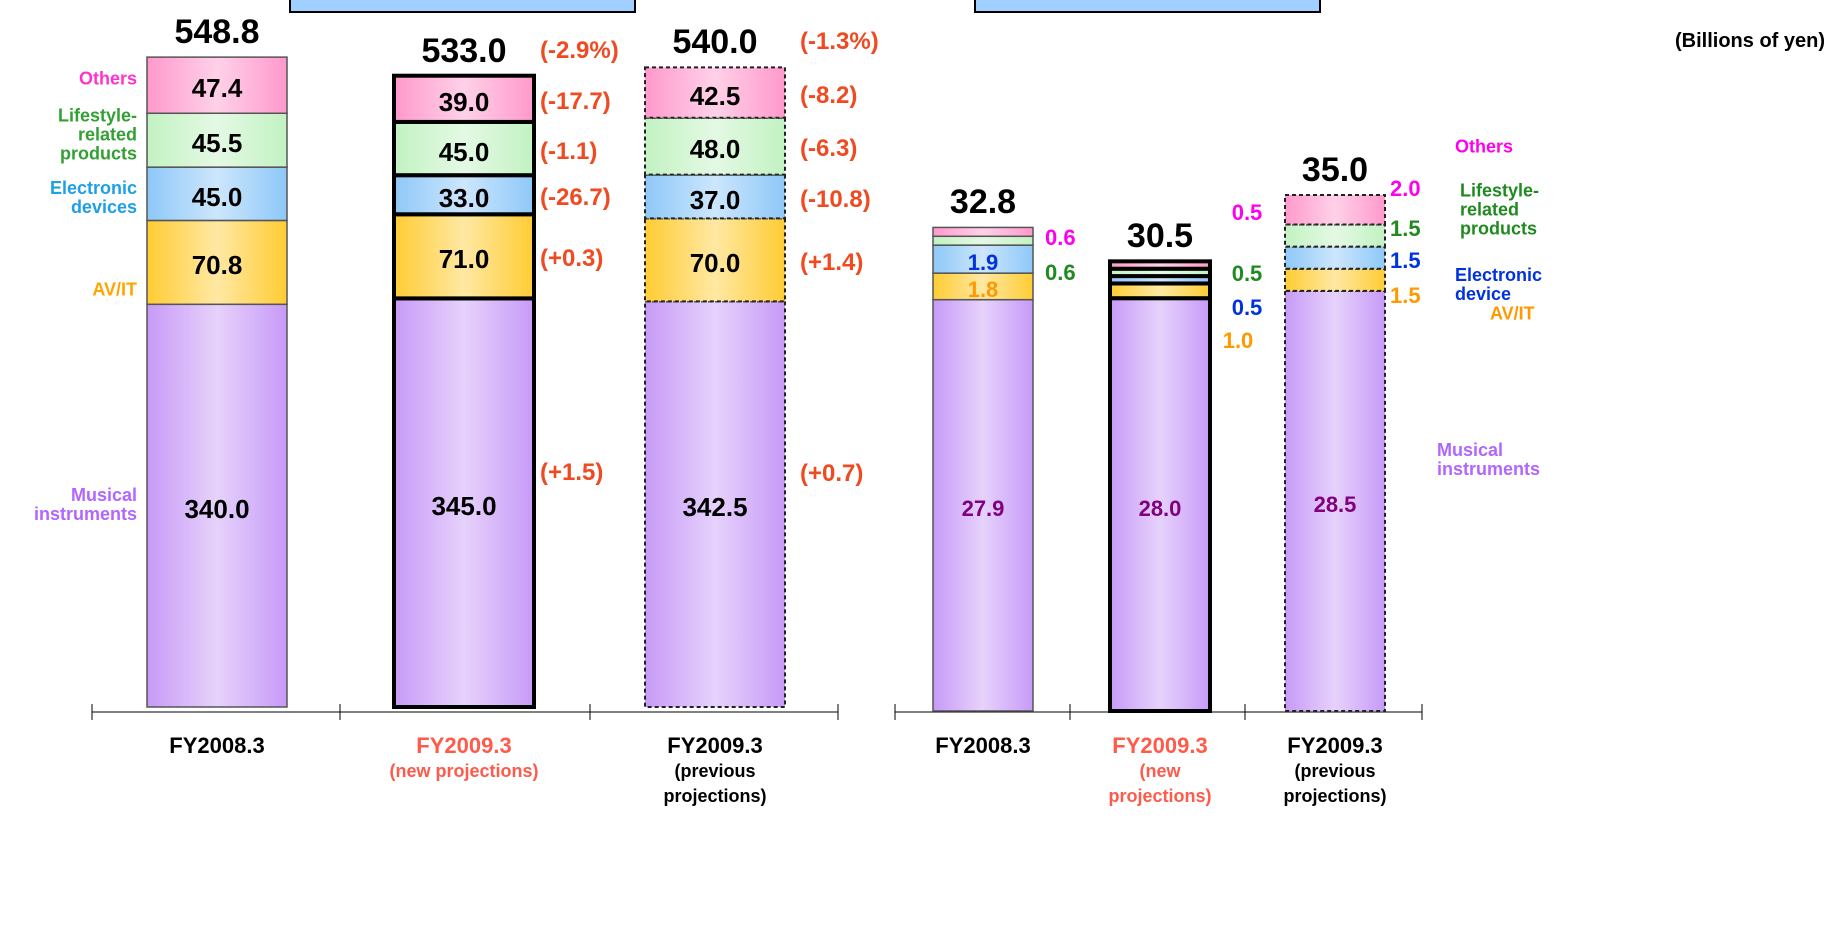 The width and height of the screenshot is (1835, 942). What do you see at coordinates (575, 197) in the screenshot?
I see `change-label: (-26.7)` at bounding box center [575, 197].